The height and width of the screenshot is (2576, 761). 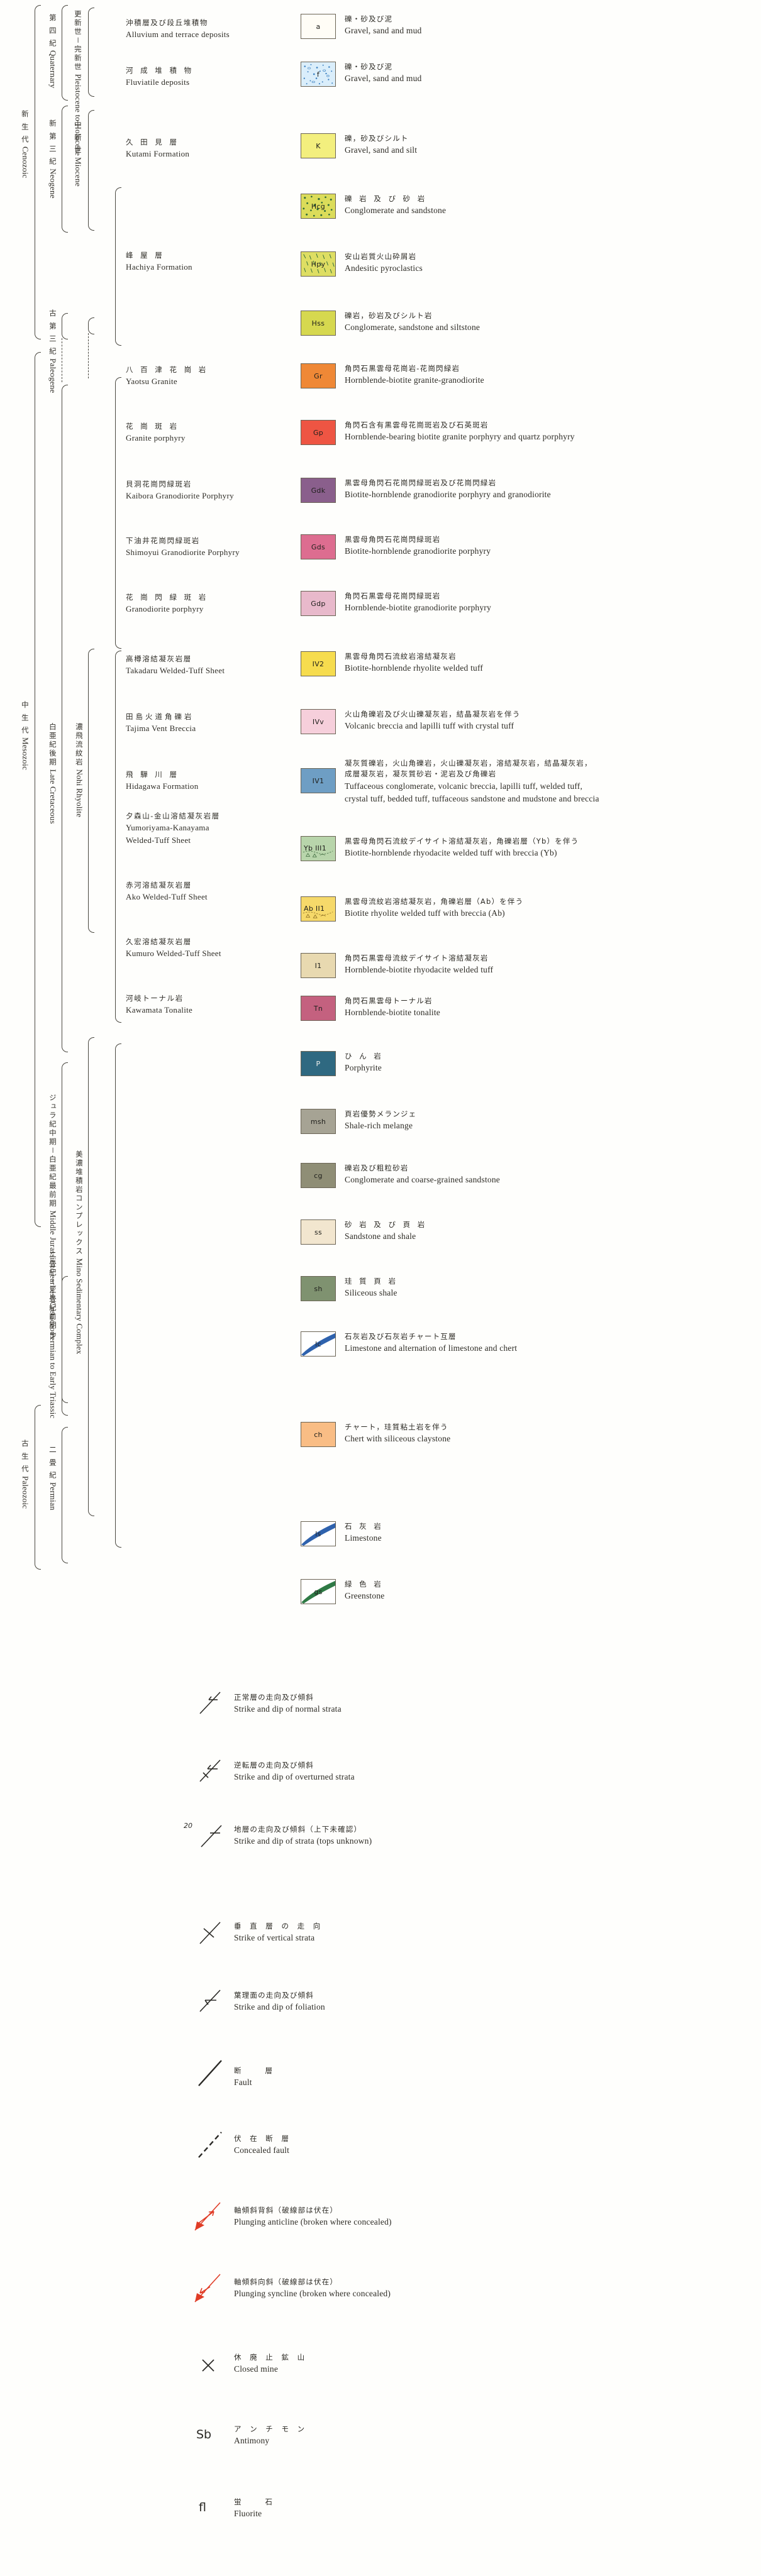 I want to click on period-label-pet-jp: 二畳紀－三畳紀前期, so click(x=52, y=1290).